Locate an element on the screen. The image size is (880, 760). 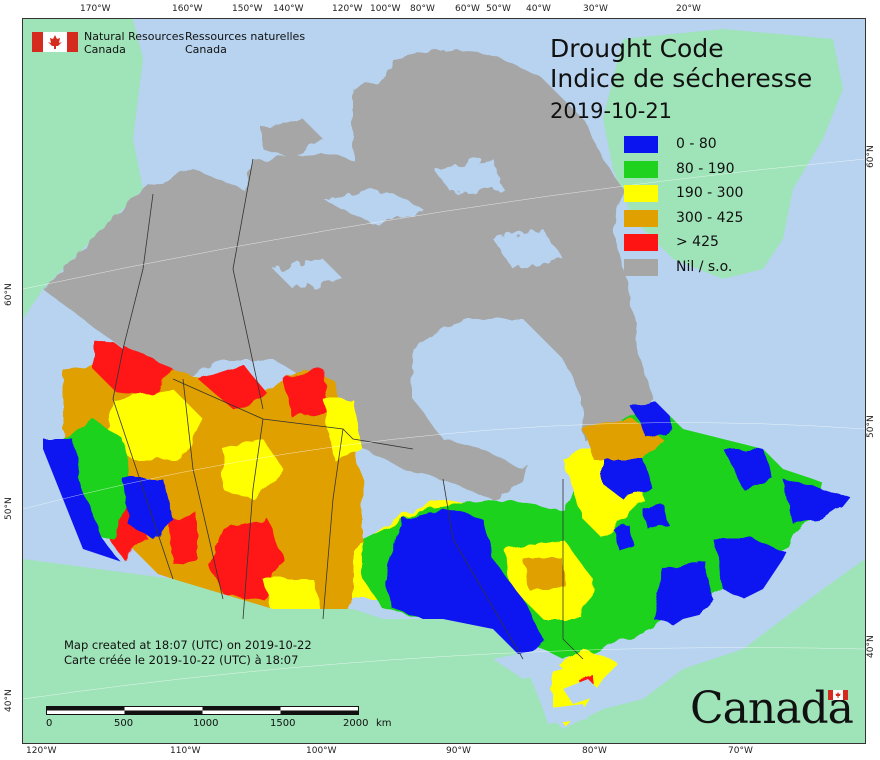
scale-bar-unit: km is located at coordinates (384, 723).